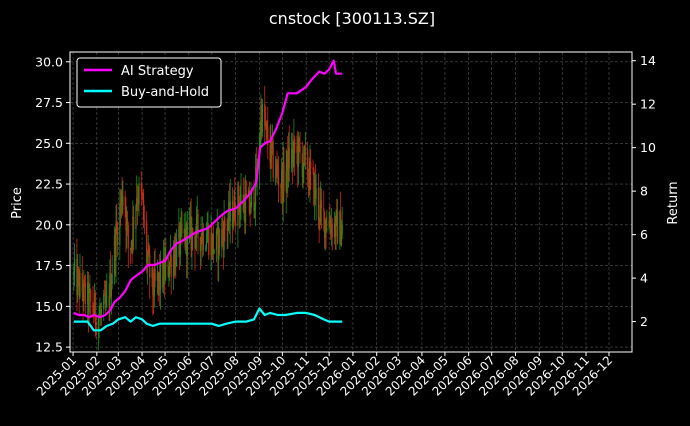 The height and width of the screenshot is (426, 690). Describe the element at coordinates (208, 319) in the screenshot. I see `series-line-buy-and-hold` at that location.